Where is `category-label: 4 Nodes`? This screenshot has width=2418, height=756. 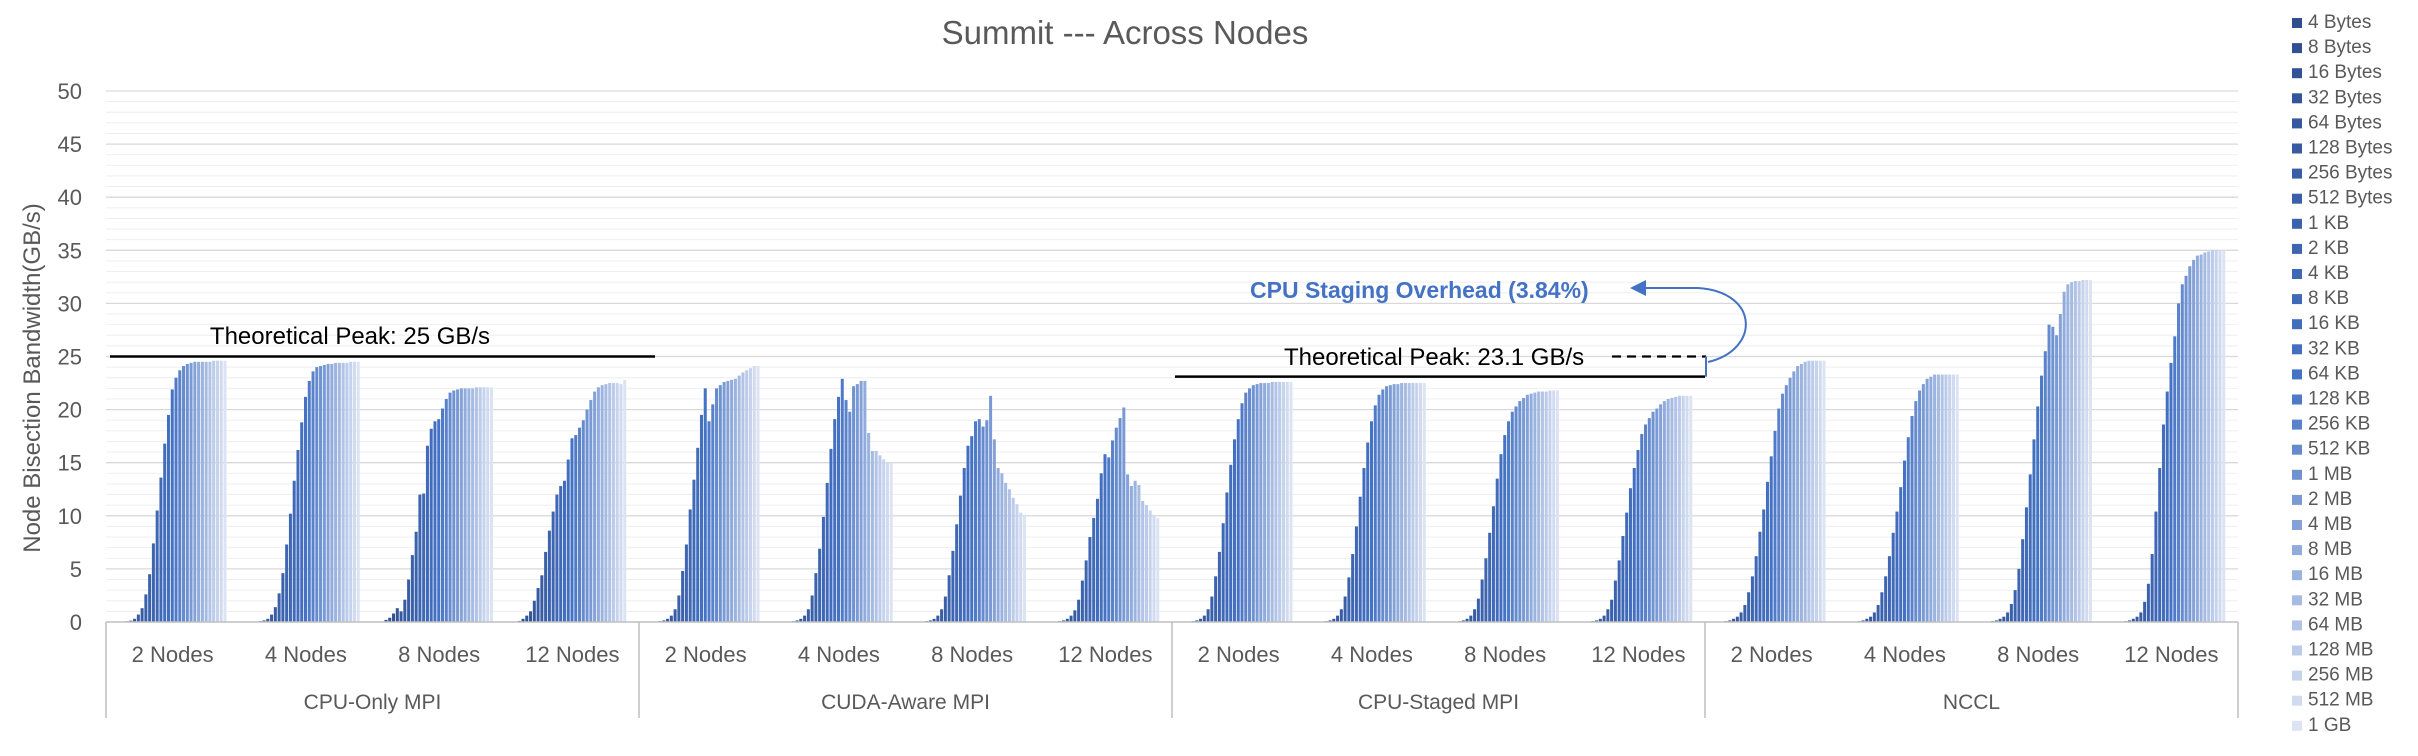 category-label: 4 Nodes is located at coordinates (1372, 654).